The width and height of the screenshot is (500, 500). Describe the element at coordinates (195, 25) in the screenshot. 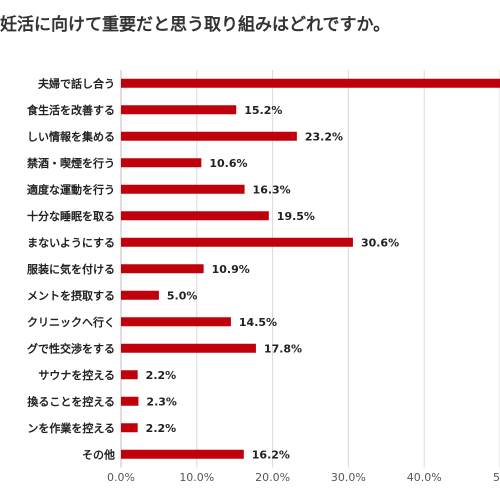

I see `chart-title: 妊活に向けて重要だと思う取り組みはどれですか。` at that location.